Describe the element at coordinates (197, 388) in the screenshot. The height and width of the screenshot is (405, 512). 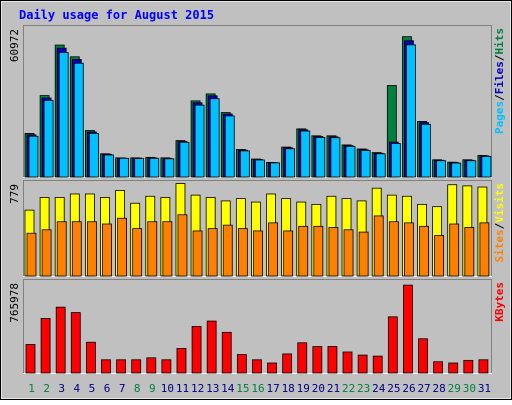
I see `x-tick-label: 12` at that location.